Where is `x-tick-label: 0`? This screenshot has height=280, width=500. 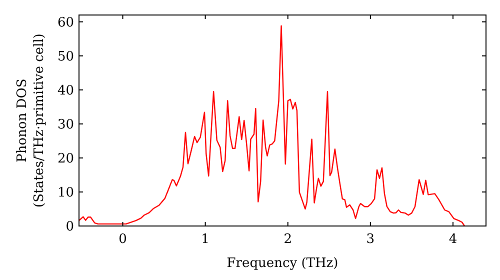 x-tick-label: 0 is located at coordinates (122, 239).